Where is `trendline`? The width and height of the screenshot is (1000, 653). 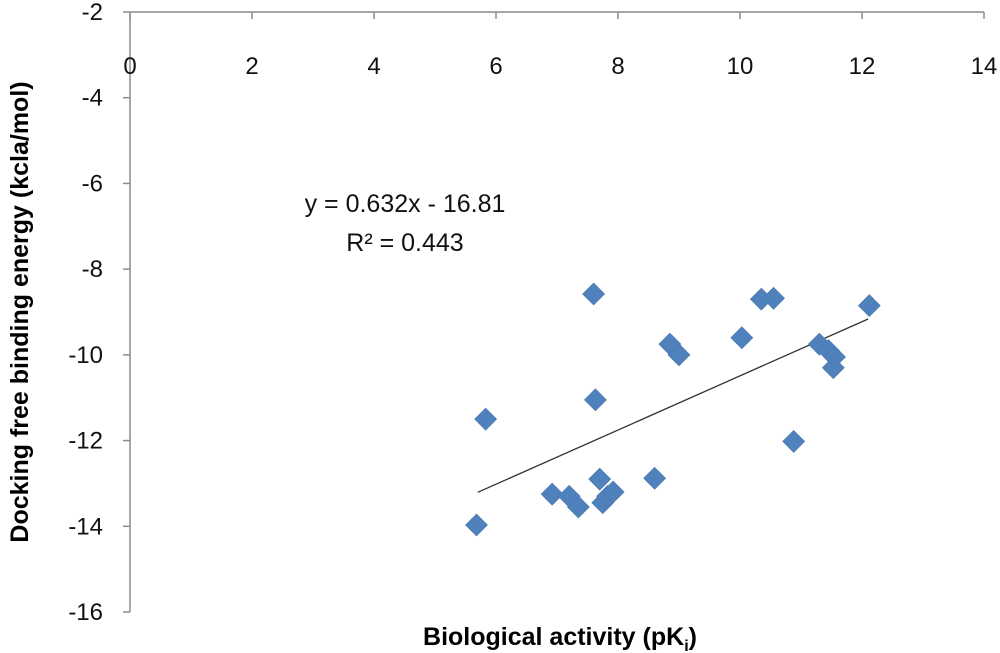 trendline is located at coordinates (673, 405).